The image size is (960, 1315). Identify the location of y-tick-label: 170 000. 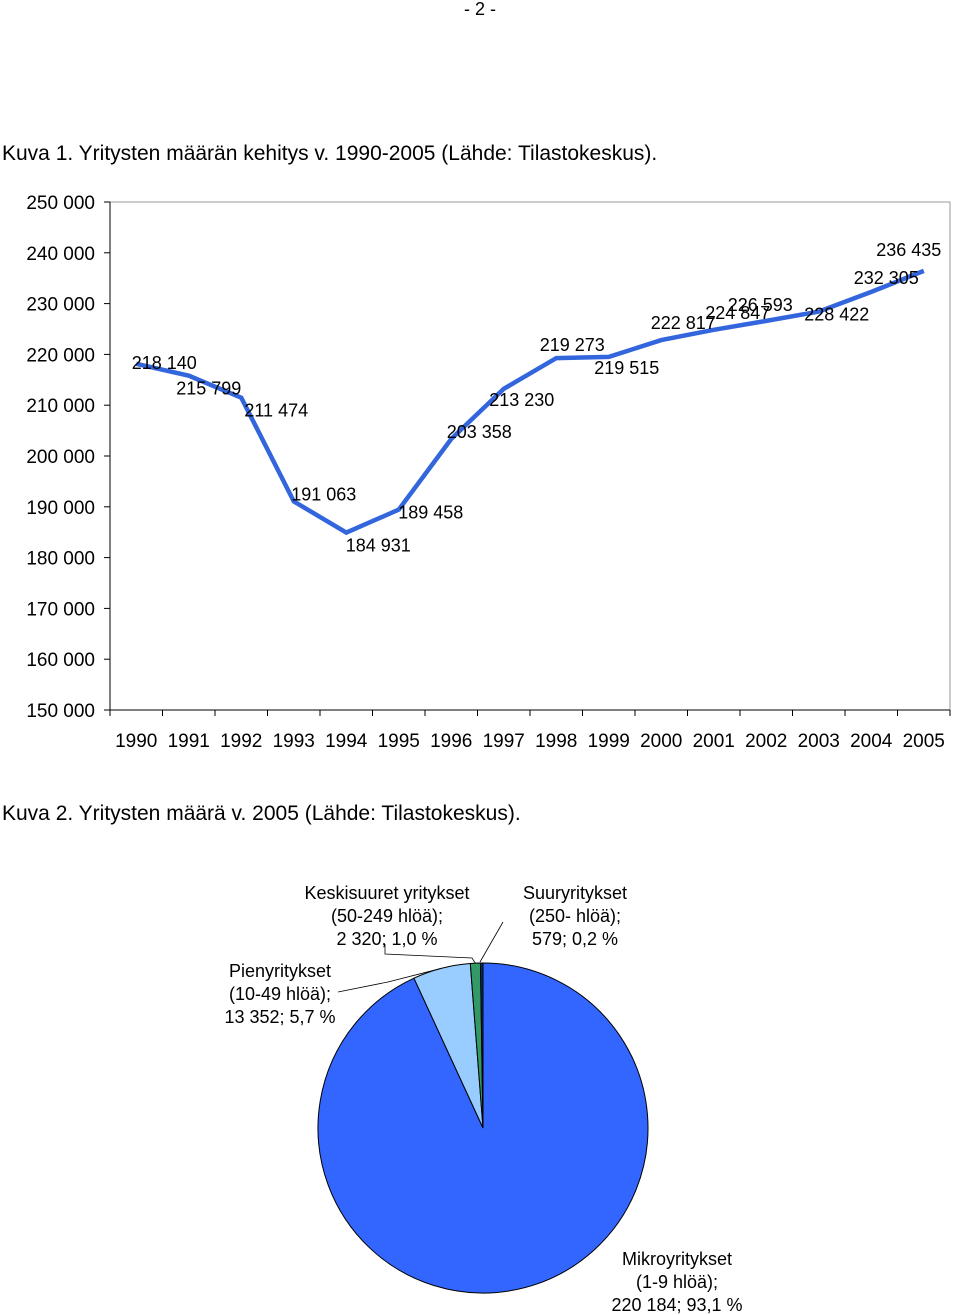
(60, 609).